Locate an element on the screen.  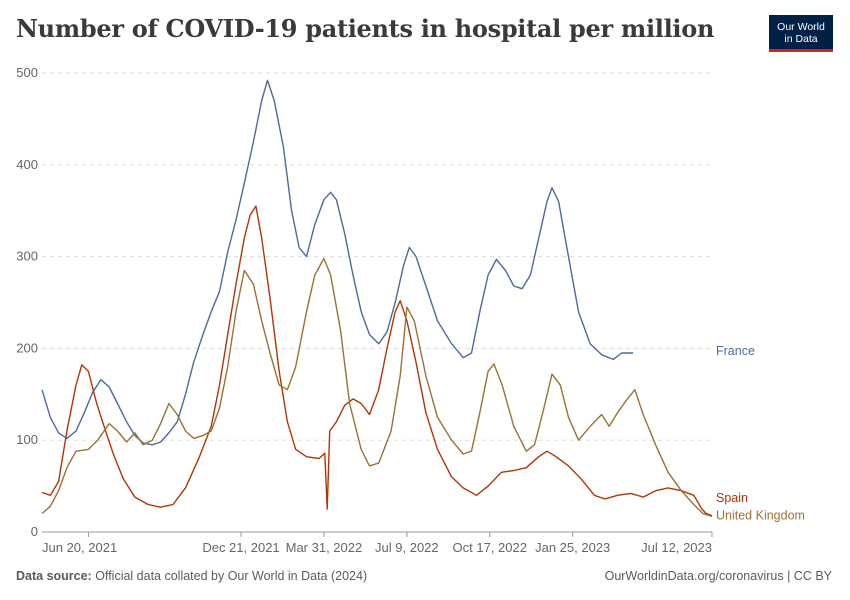
y-tick-label: 500 is located at coordinates (27, 72).